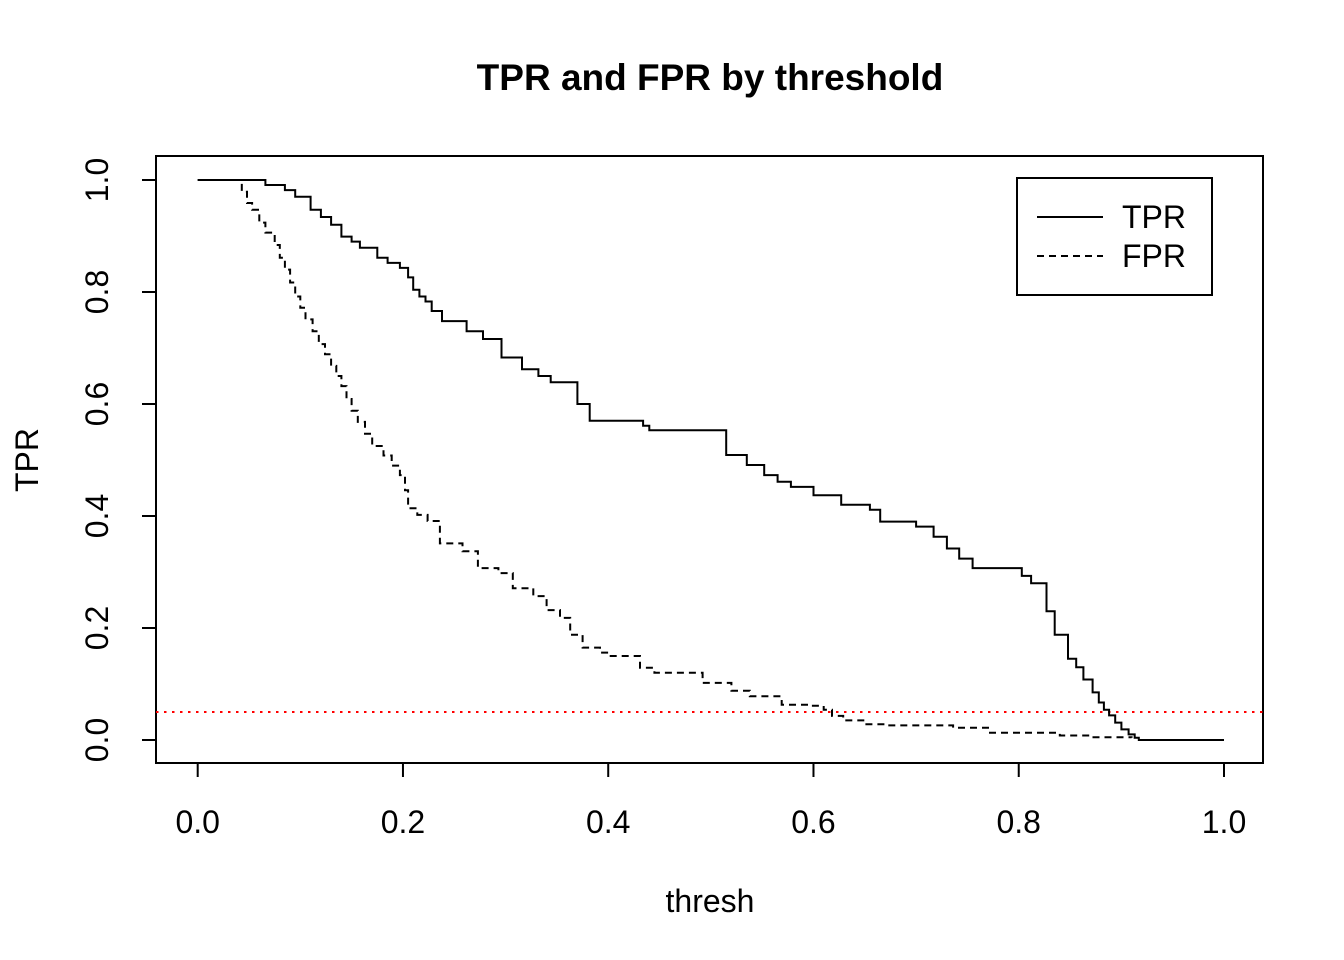 The height and width of the screenshot is (960, 1344). What do you see at coordinates (710, 801) in the screenshot?
I see `x-axis: 0.0 0.2 0.4 0.6 0.8 1.0` at bounding box center [710, 801].